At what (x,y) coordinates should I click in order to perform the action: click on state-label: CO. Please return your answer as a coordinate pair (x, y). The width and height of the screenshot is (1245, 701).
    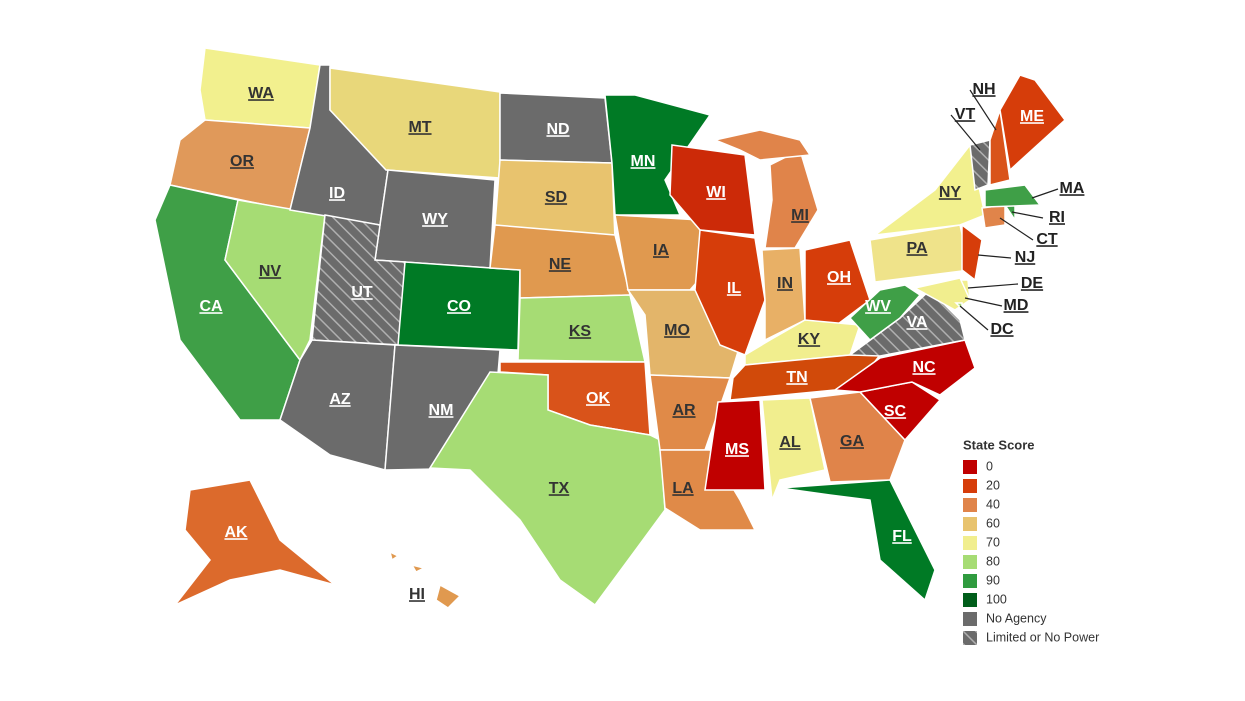
    Looking at the image, I should click on (459, 306).